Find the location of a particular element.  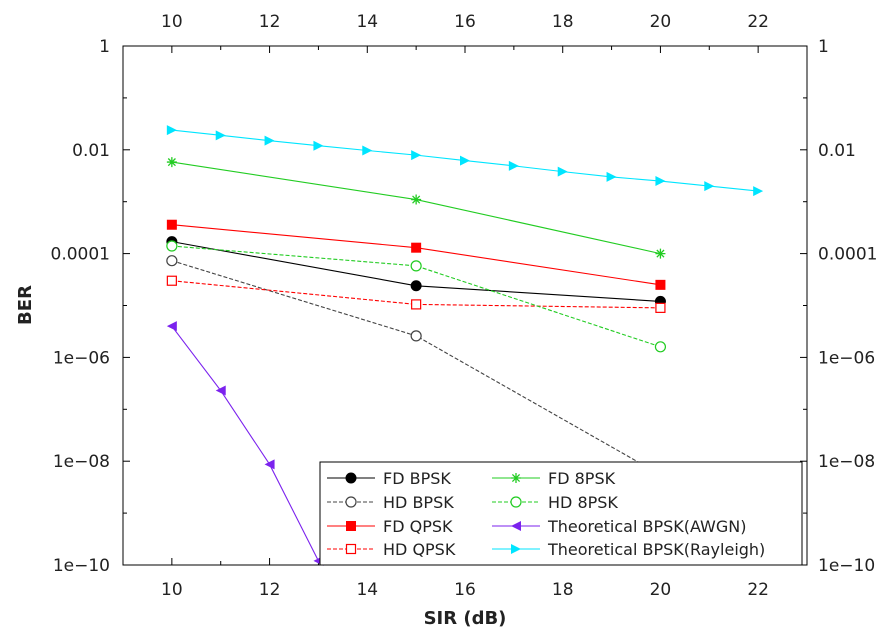

legend-marker-hd-8psk is located at coordinates (516, 502).